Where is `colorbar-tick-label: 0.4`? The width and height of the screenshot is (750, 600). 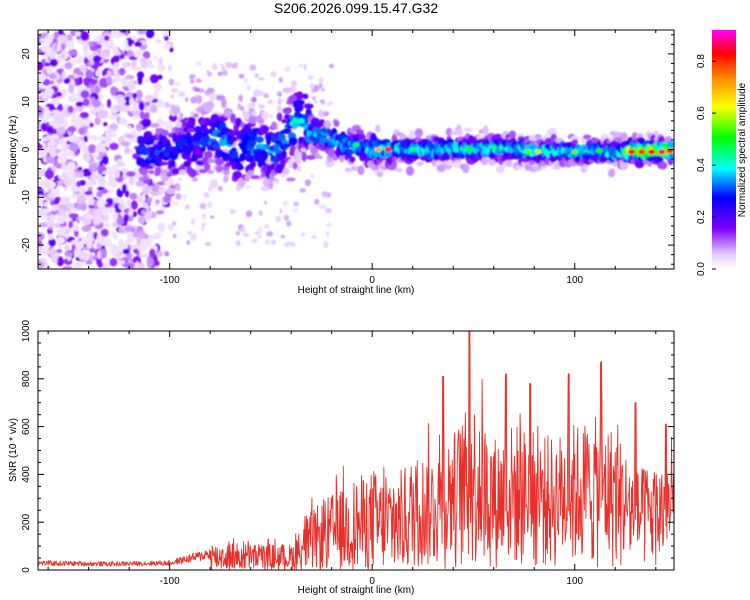 colorbar-tick-label: 0.4 is located at coordinates (701, 165).